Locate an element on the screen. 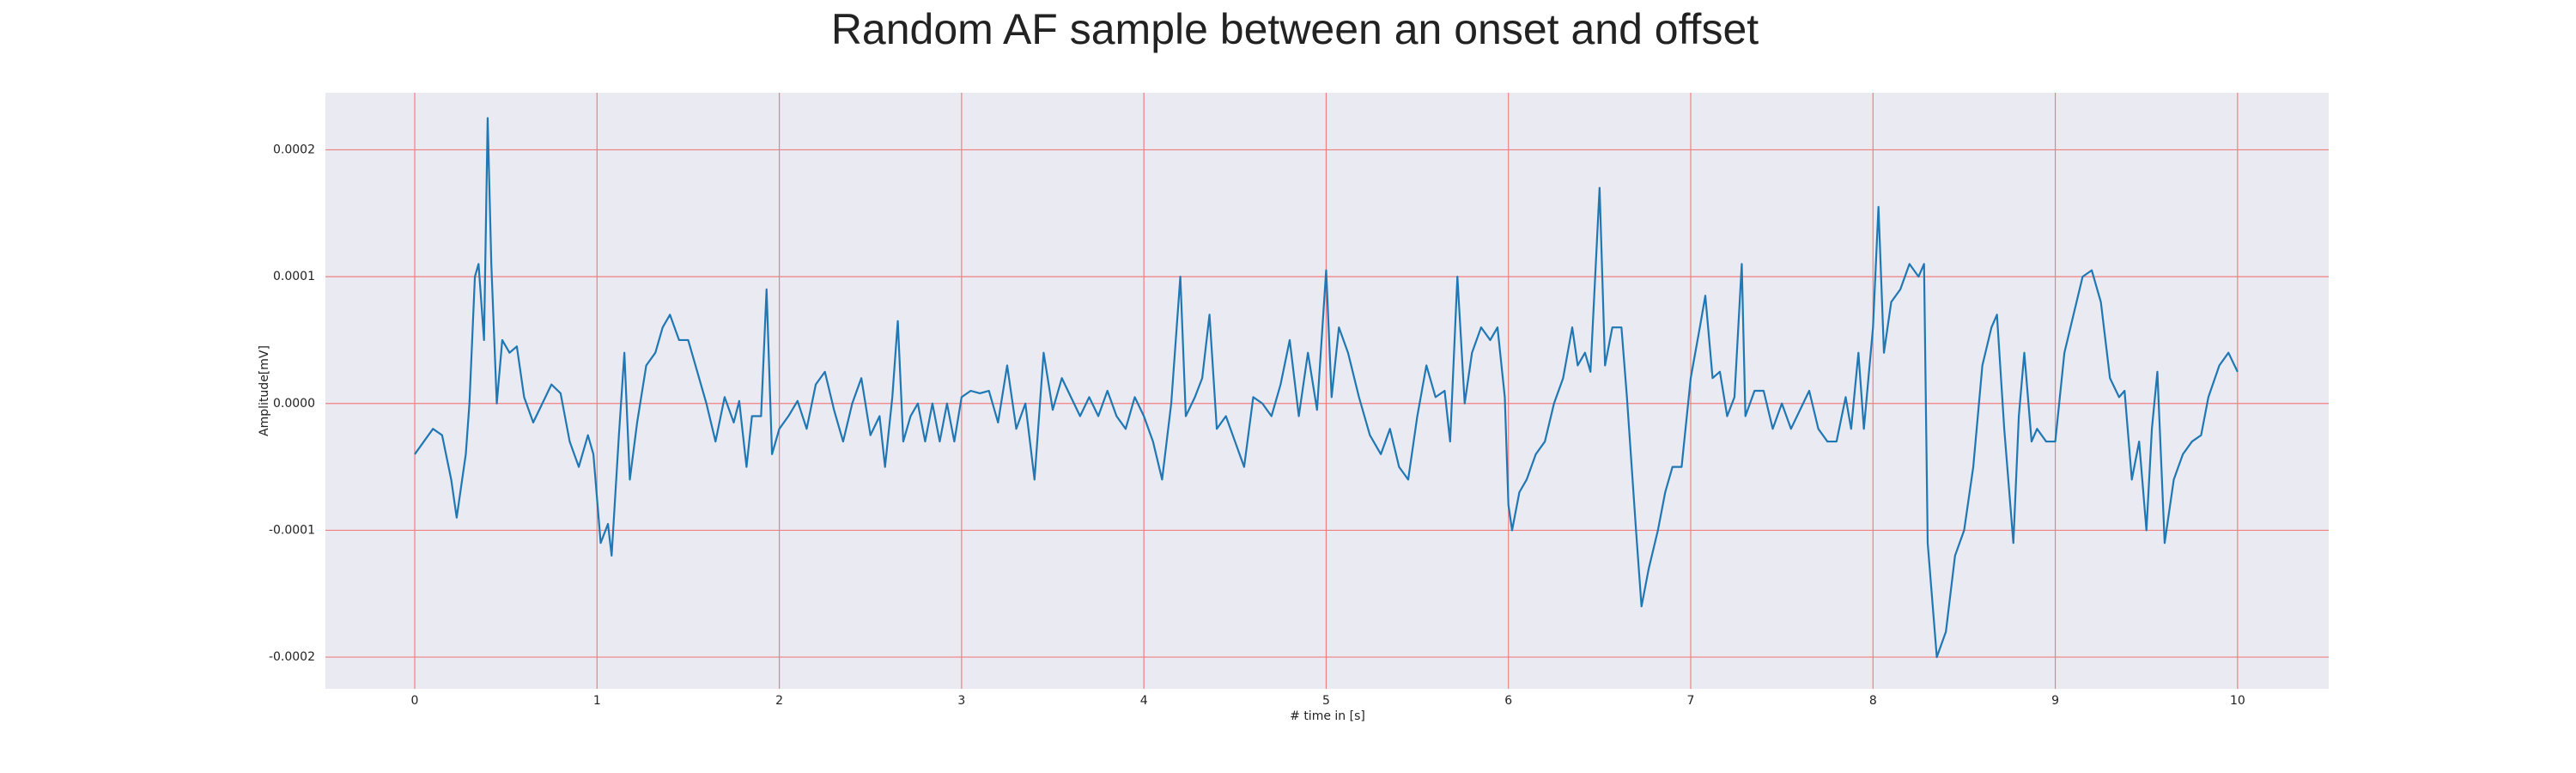 The height and width of the screenshot is (773, 2576). x-tick-label: 8 is located at coordinates (1873, 701).